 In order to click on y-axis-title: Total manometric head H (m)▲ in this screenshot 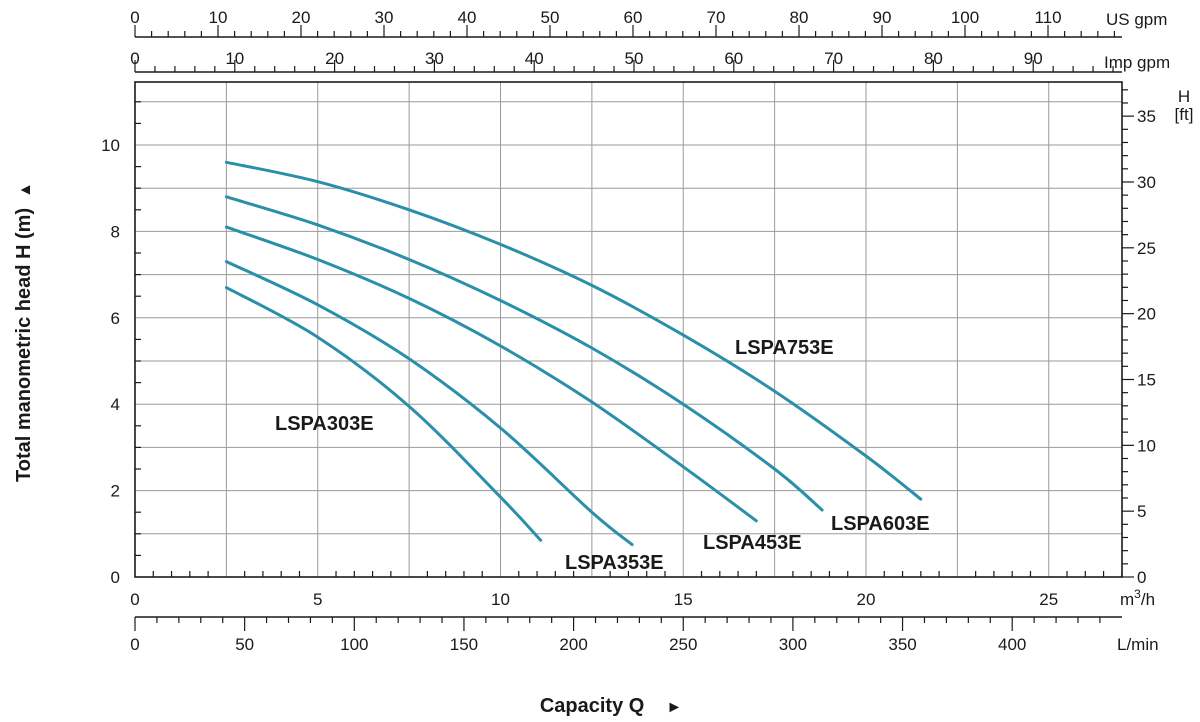, I will do `click(24, 332)`.